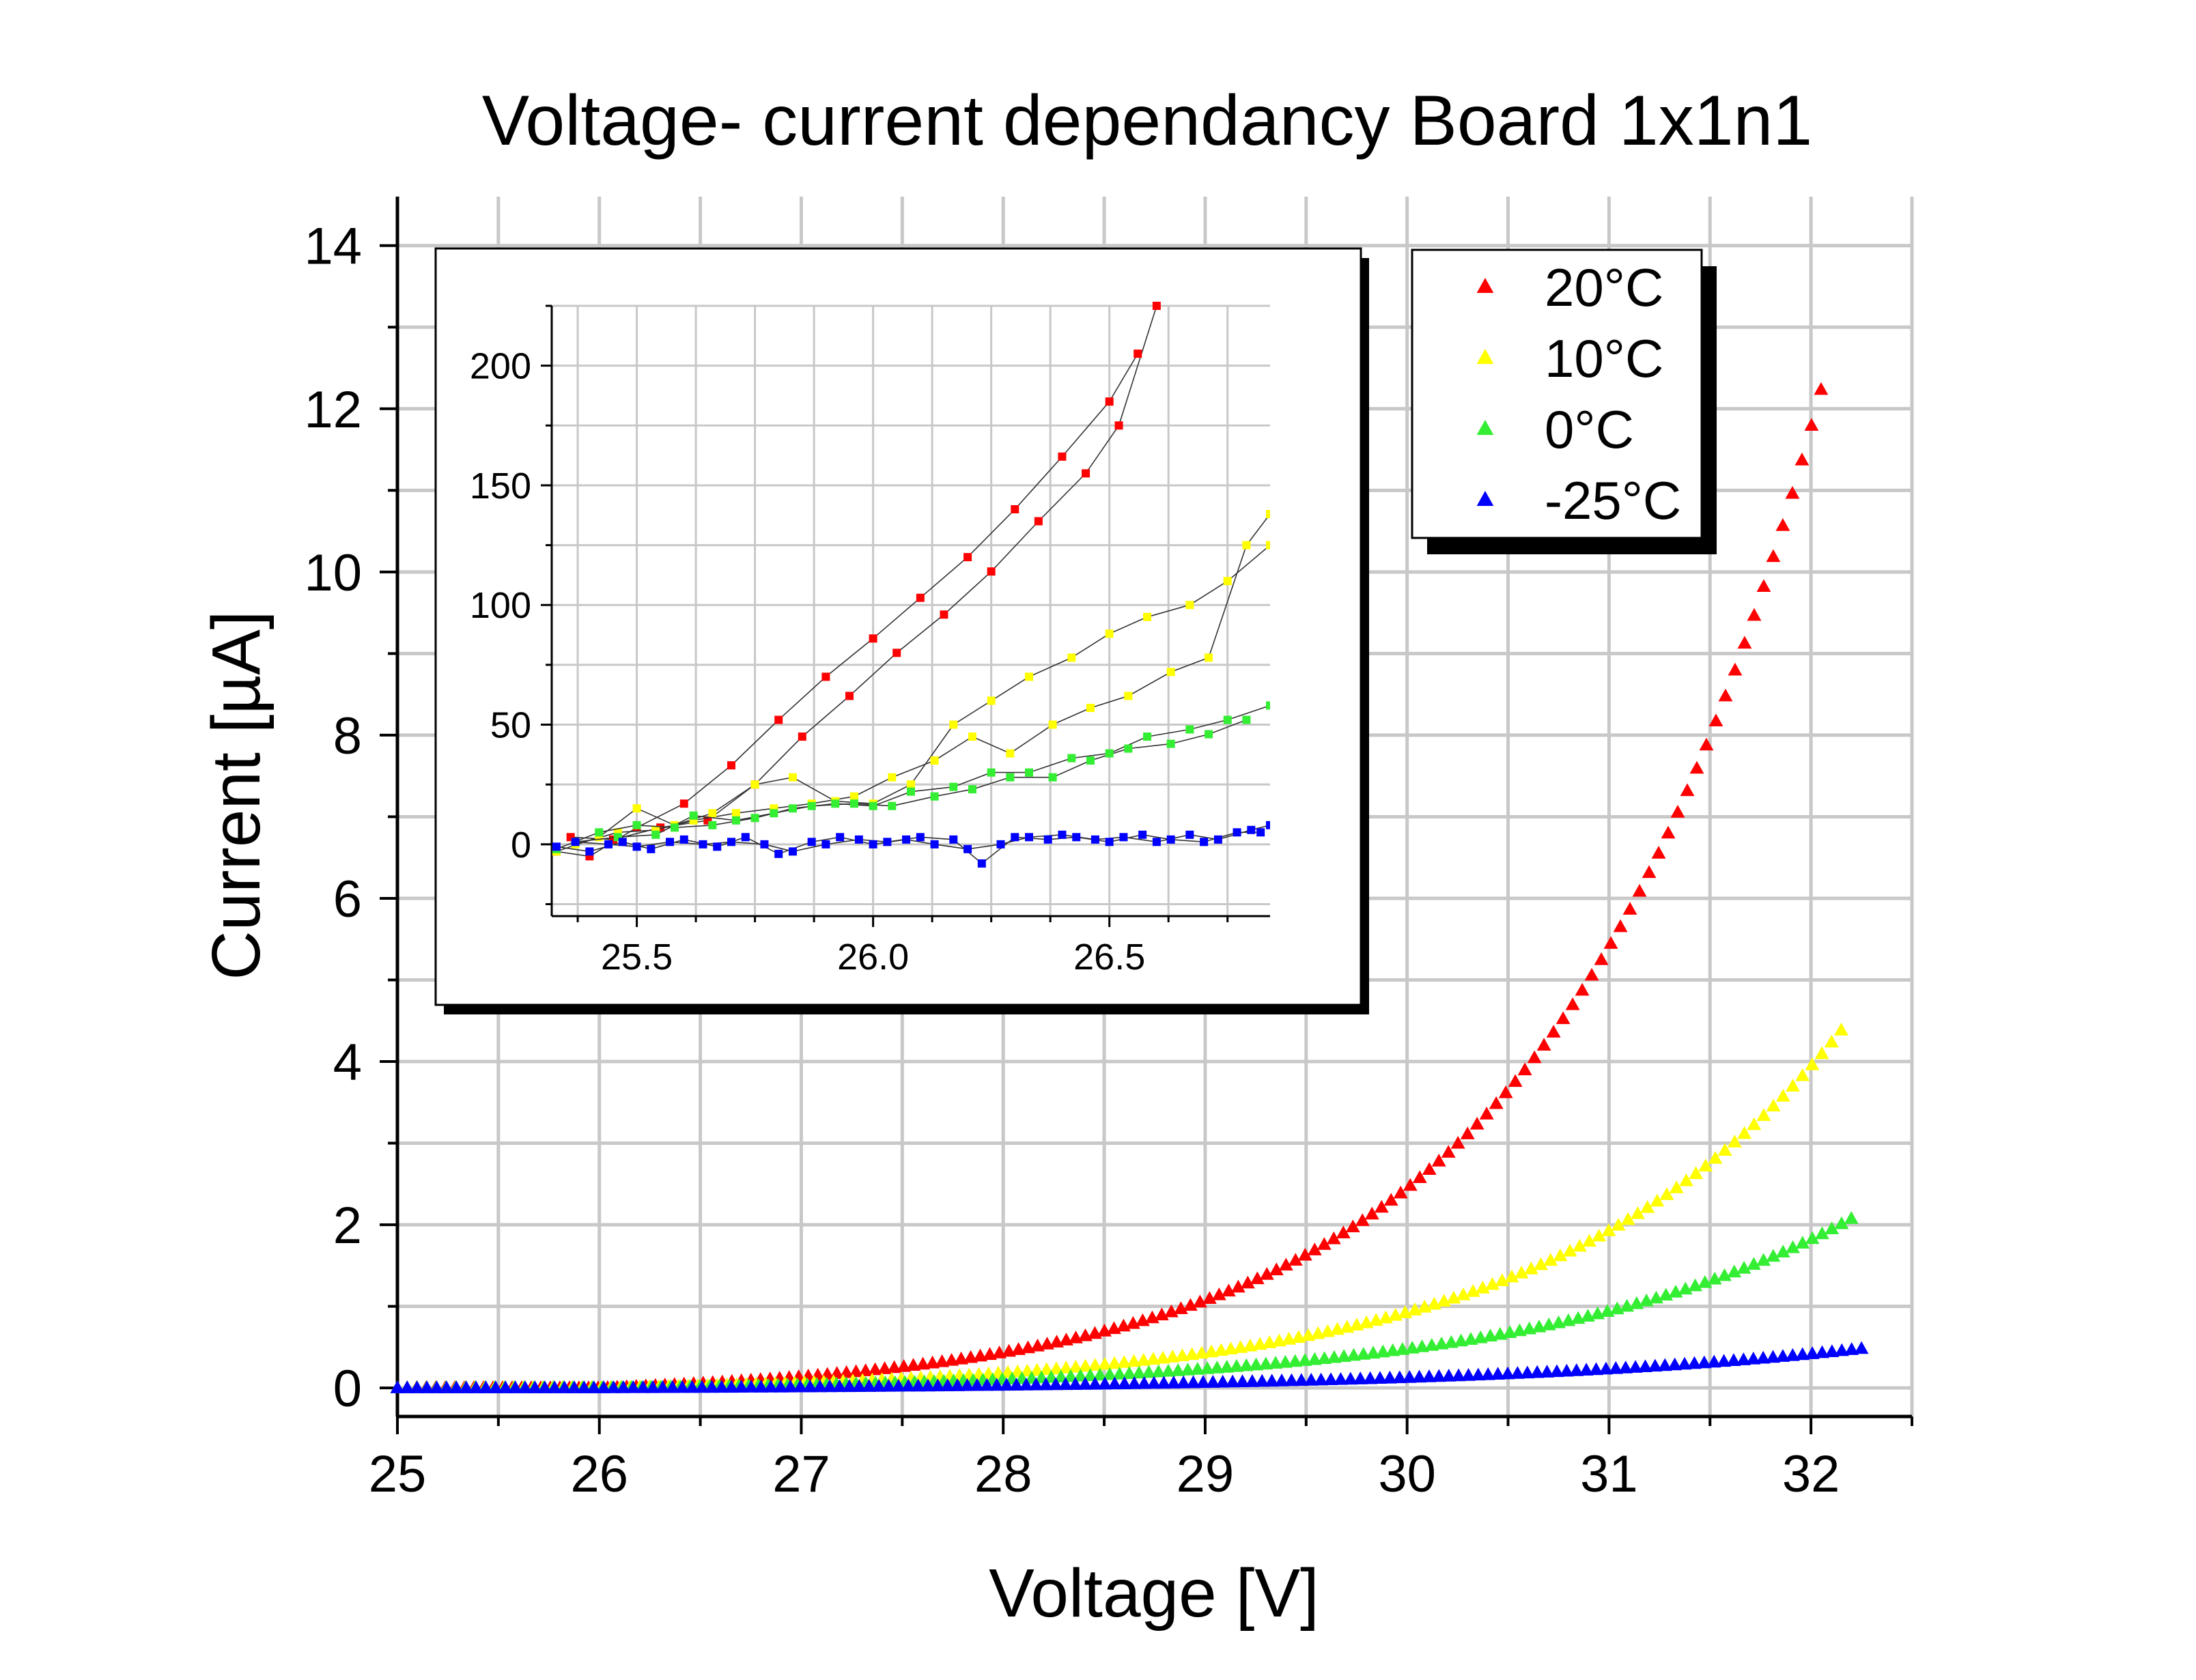 The height and width of the screenshot is (1680, 2196). Describe the element at coordinates (347, 1226) in the screenshot. I see `y-tick-label: 2` at that location.